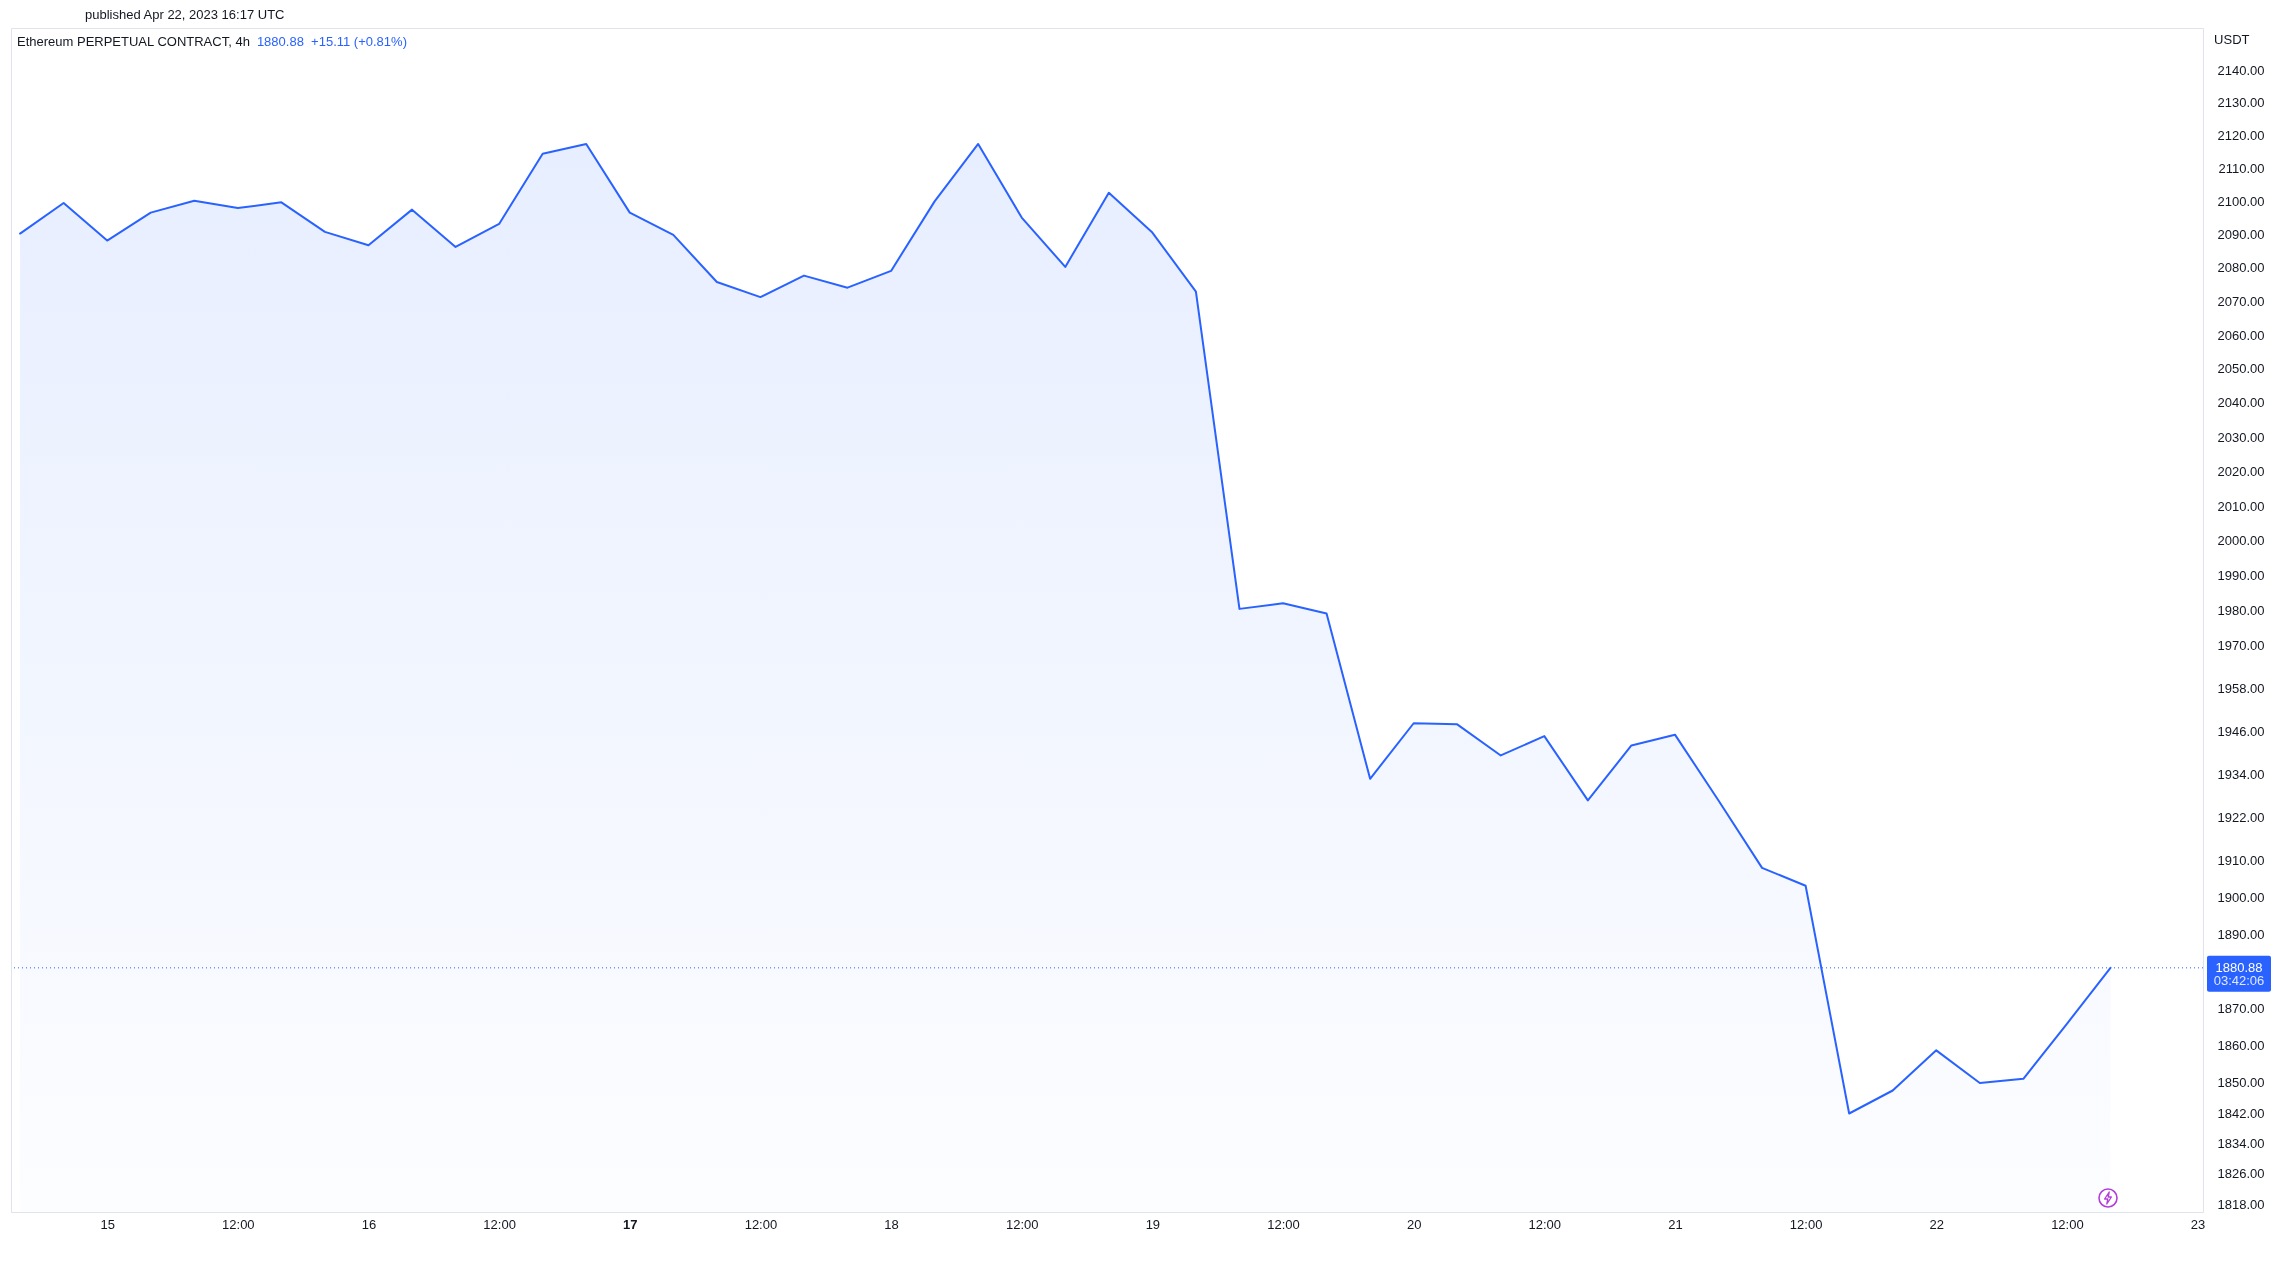 The height and width of the screenshot is (1274, 2286). What do you see at coordinates (2241, 1143) in the screenshot?
I see `y-tick-label: 1834.00` at bounding box center [2241, 1143].